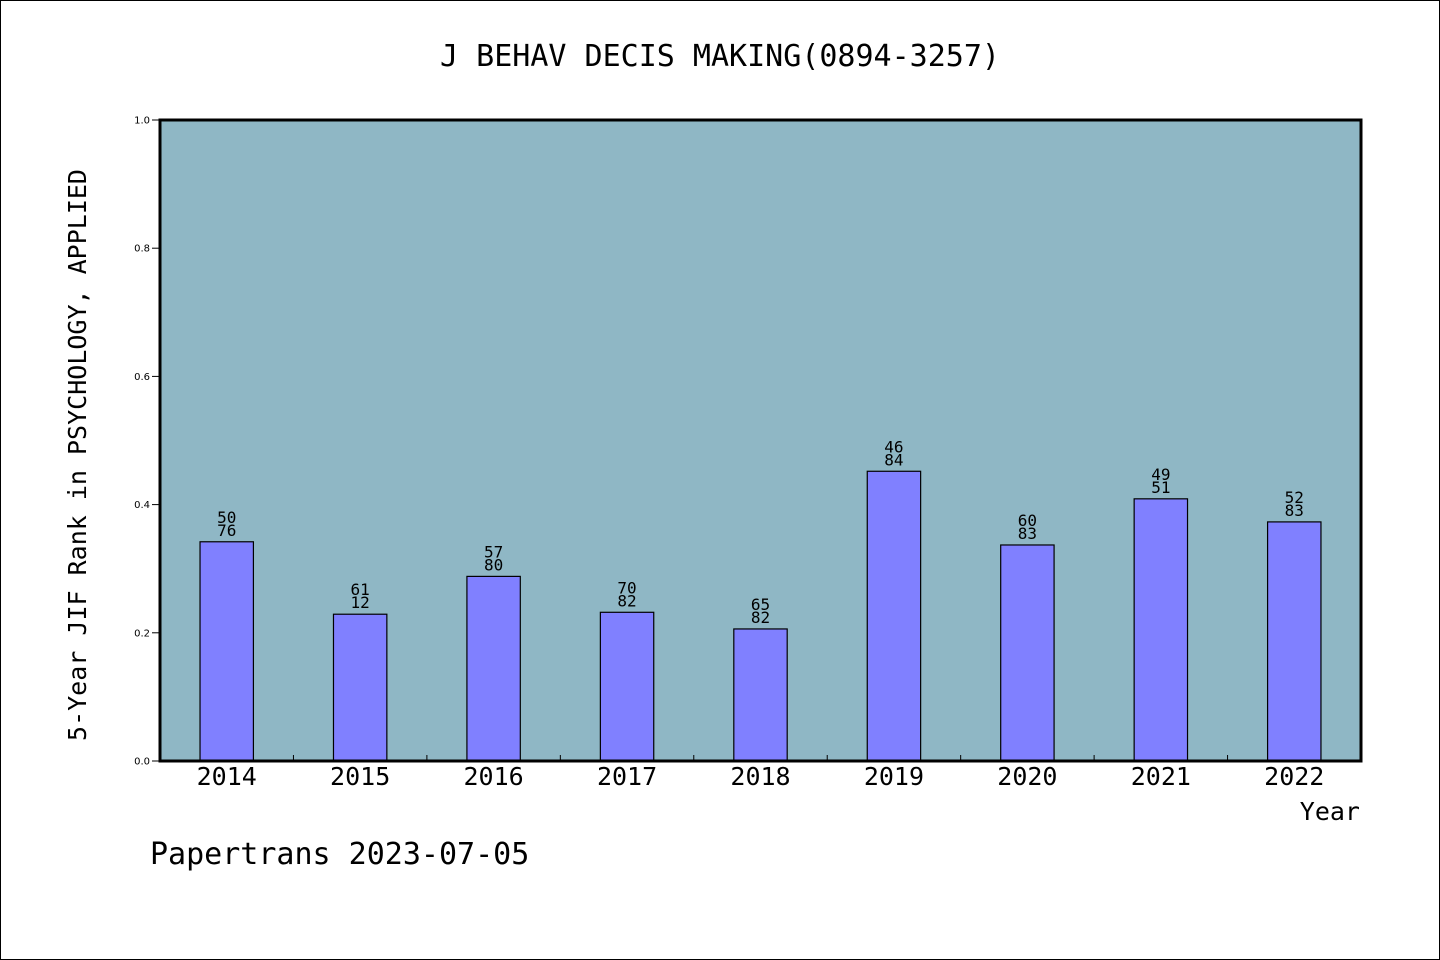  I want to click on x-tick-label-2020: 2020, so click(1027, 776).